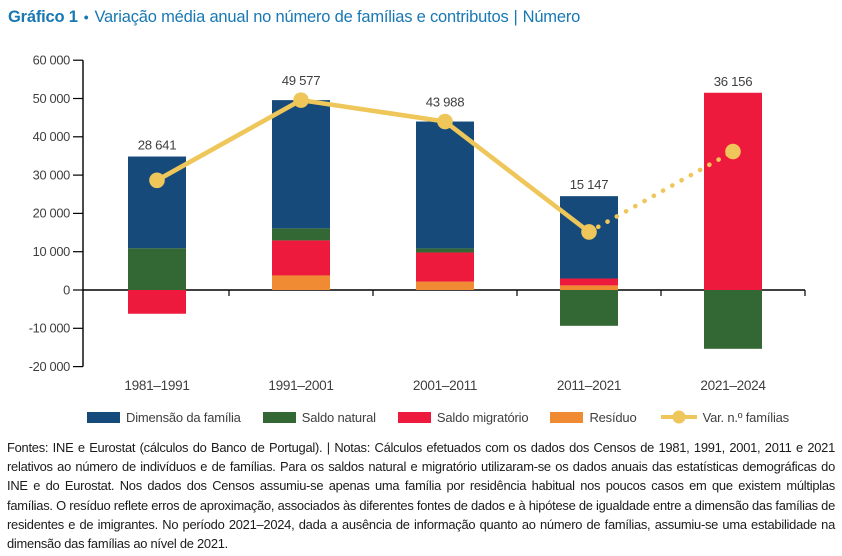  What do you see at coordinates (49, 366) in the screenshot?
I see `y-axis-tick-label: -20 000` at bounding box center [49, 366].